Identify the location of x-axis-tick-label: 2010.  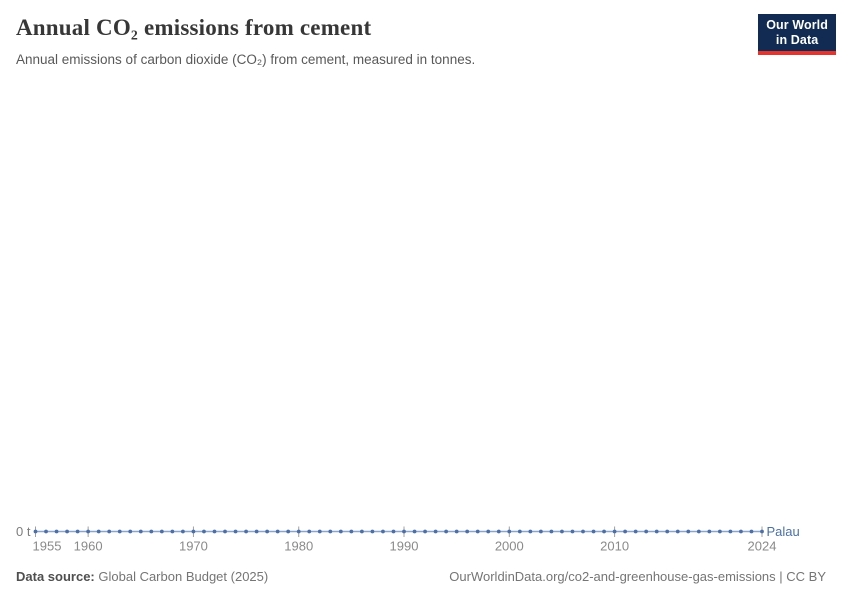
(614, 546).